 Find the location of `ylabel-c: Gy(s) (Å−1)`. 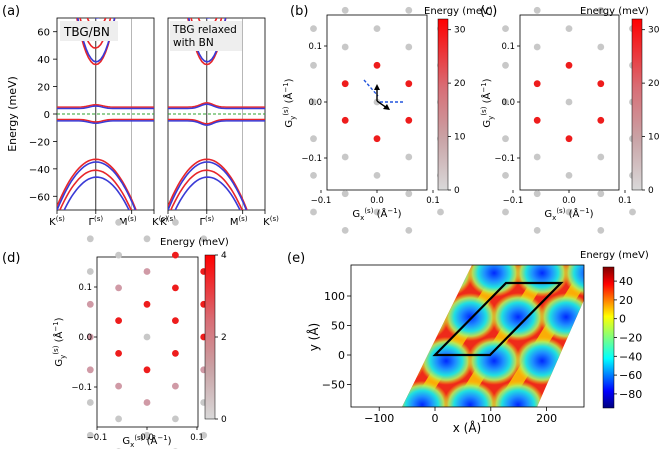

ylabel-c: Gy(s) (Å−1) is located at coordinates (487, 102).